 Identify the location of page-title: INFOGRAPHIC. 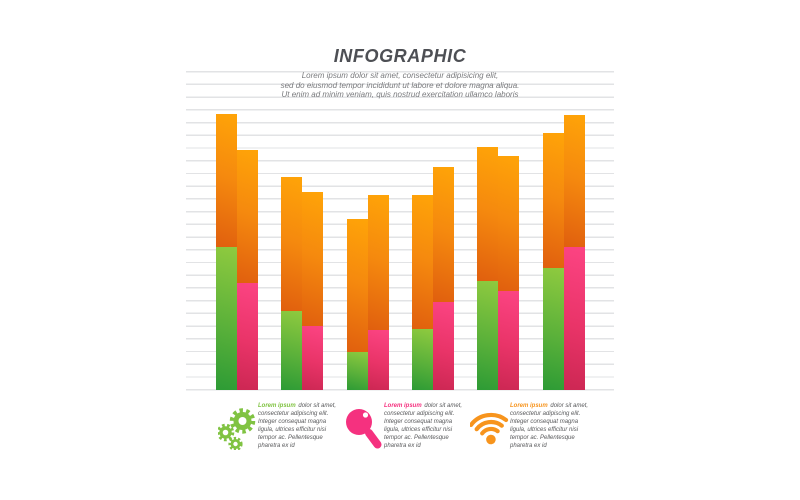
(400, 56).